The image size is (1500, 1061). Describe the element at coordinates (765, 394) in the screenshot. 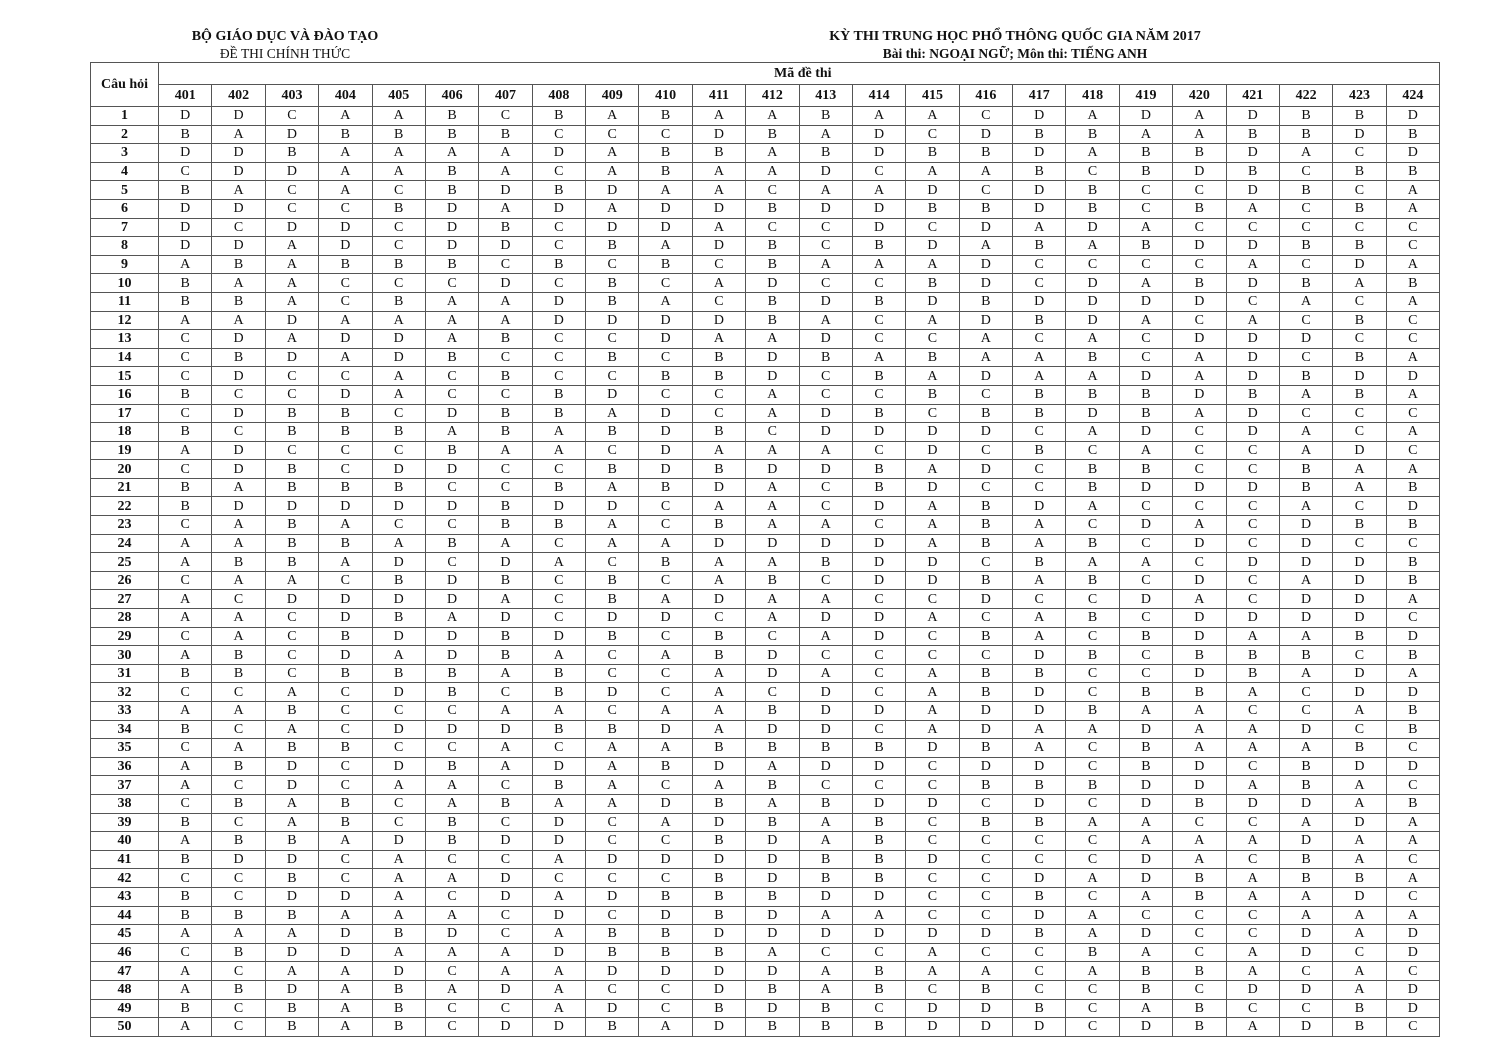

I see `table-row: 16 B C C D A C C B D C C A C C B C B B B D B A B A` at that location.